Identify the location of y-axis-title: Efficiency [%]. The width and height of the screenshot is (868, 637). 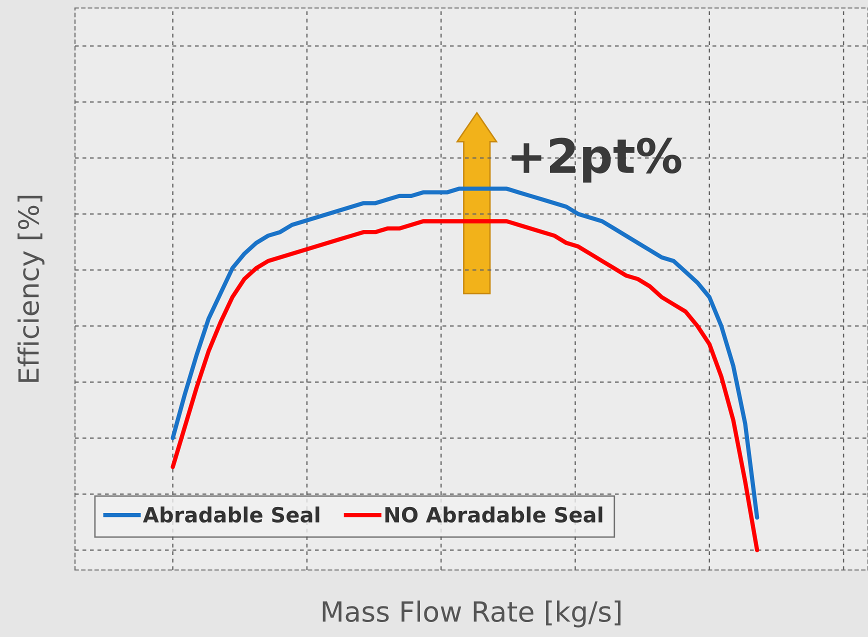
(31, 289).